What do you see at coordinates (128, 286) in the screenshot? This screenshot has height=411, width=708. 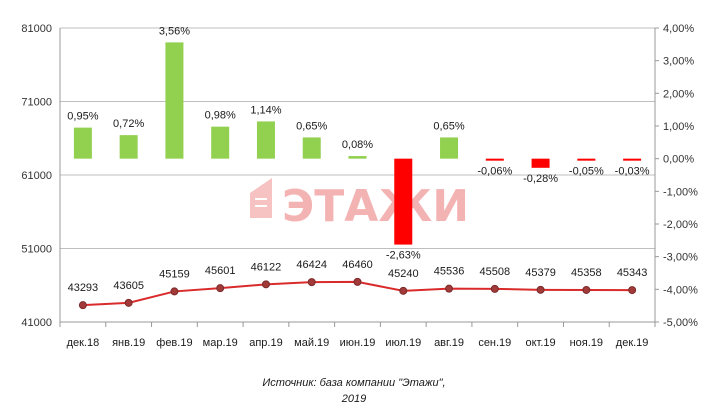 I see `line-value-label: 43605` at bounding box center [128, 286].